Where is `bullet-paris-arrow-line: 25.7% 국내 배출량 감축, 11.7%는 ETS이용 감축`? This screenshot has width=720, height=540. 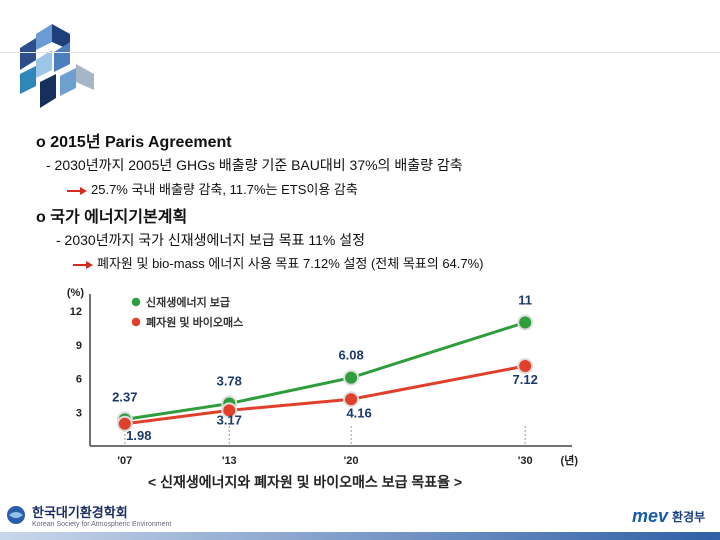
bullet-paris-arrow-line: 25.7% 국내 배출량 감축, 11.7%는 ETS이용 감축 is located at coordinates (212, 188).